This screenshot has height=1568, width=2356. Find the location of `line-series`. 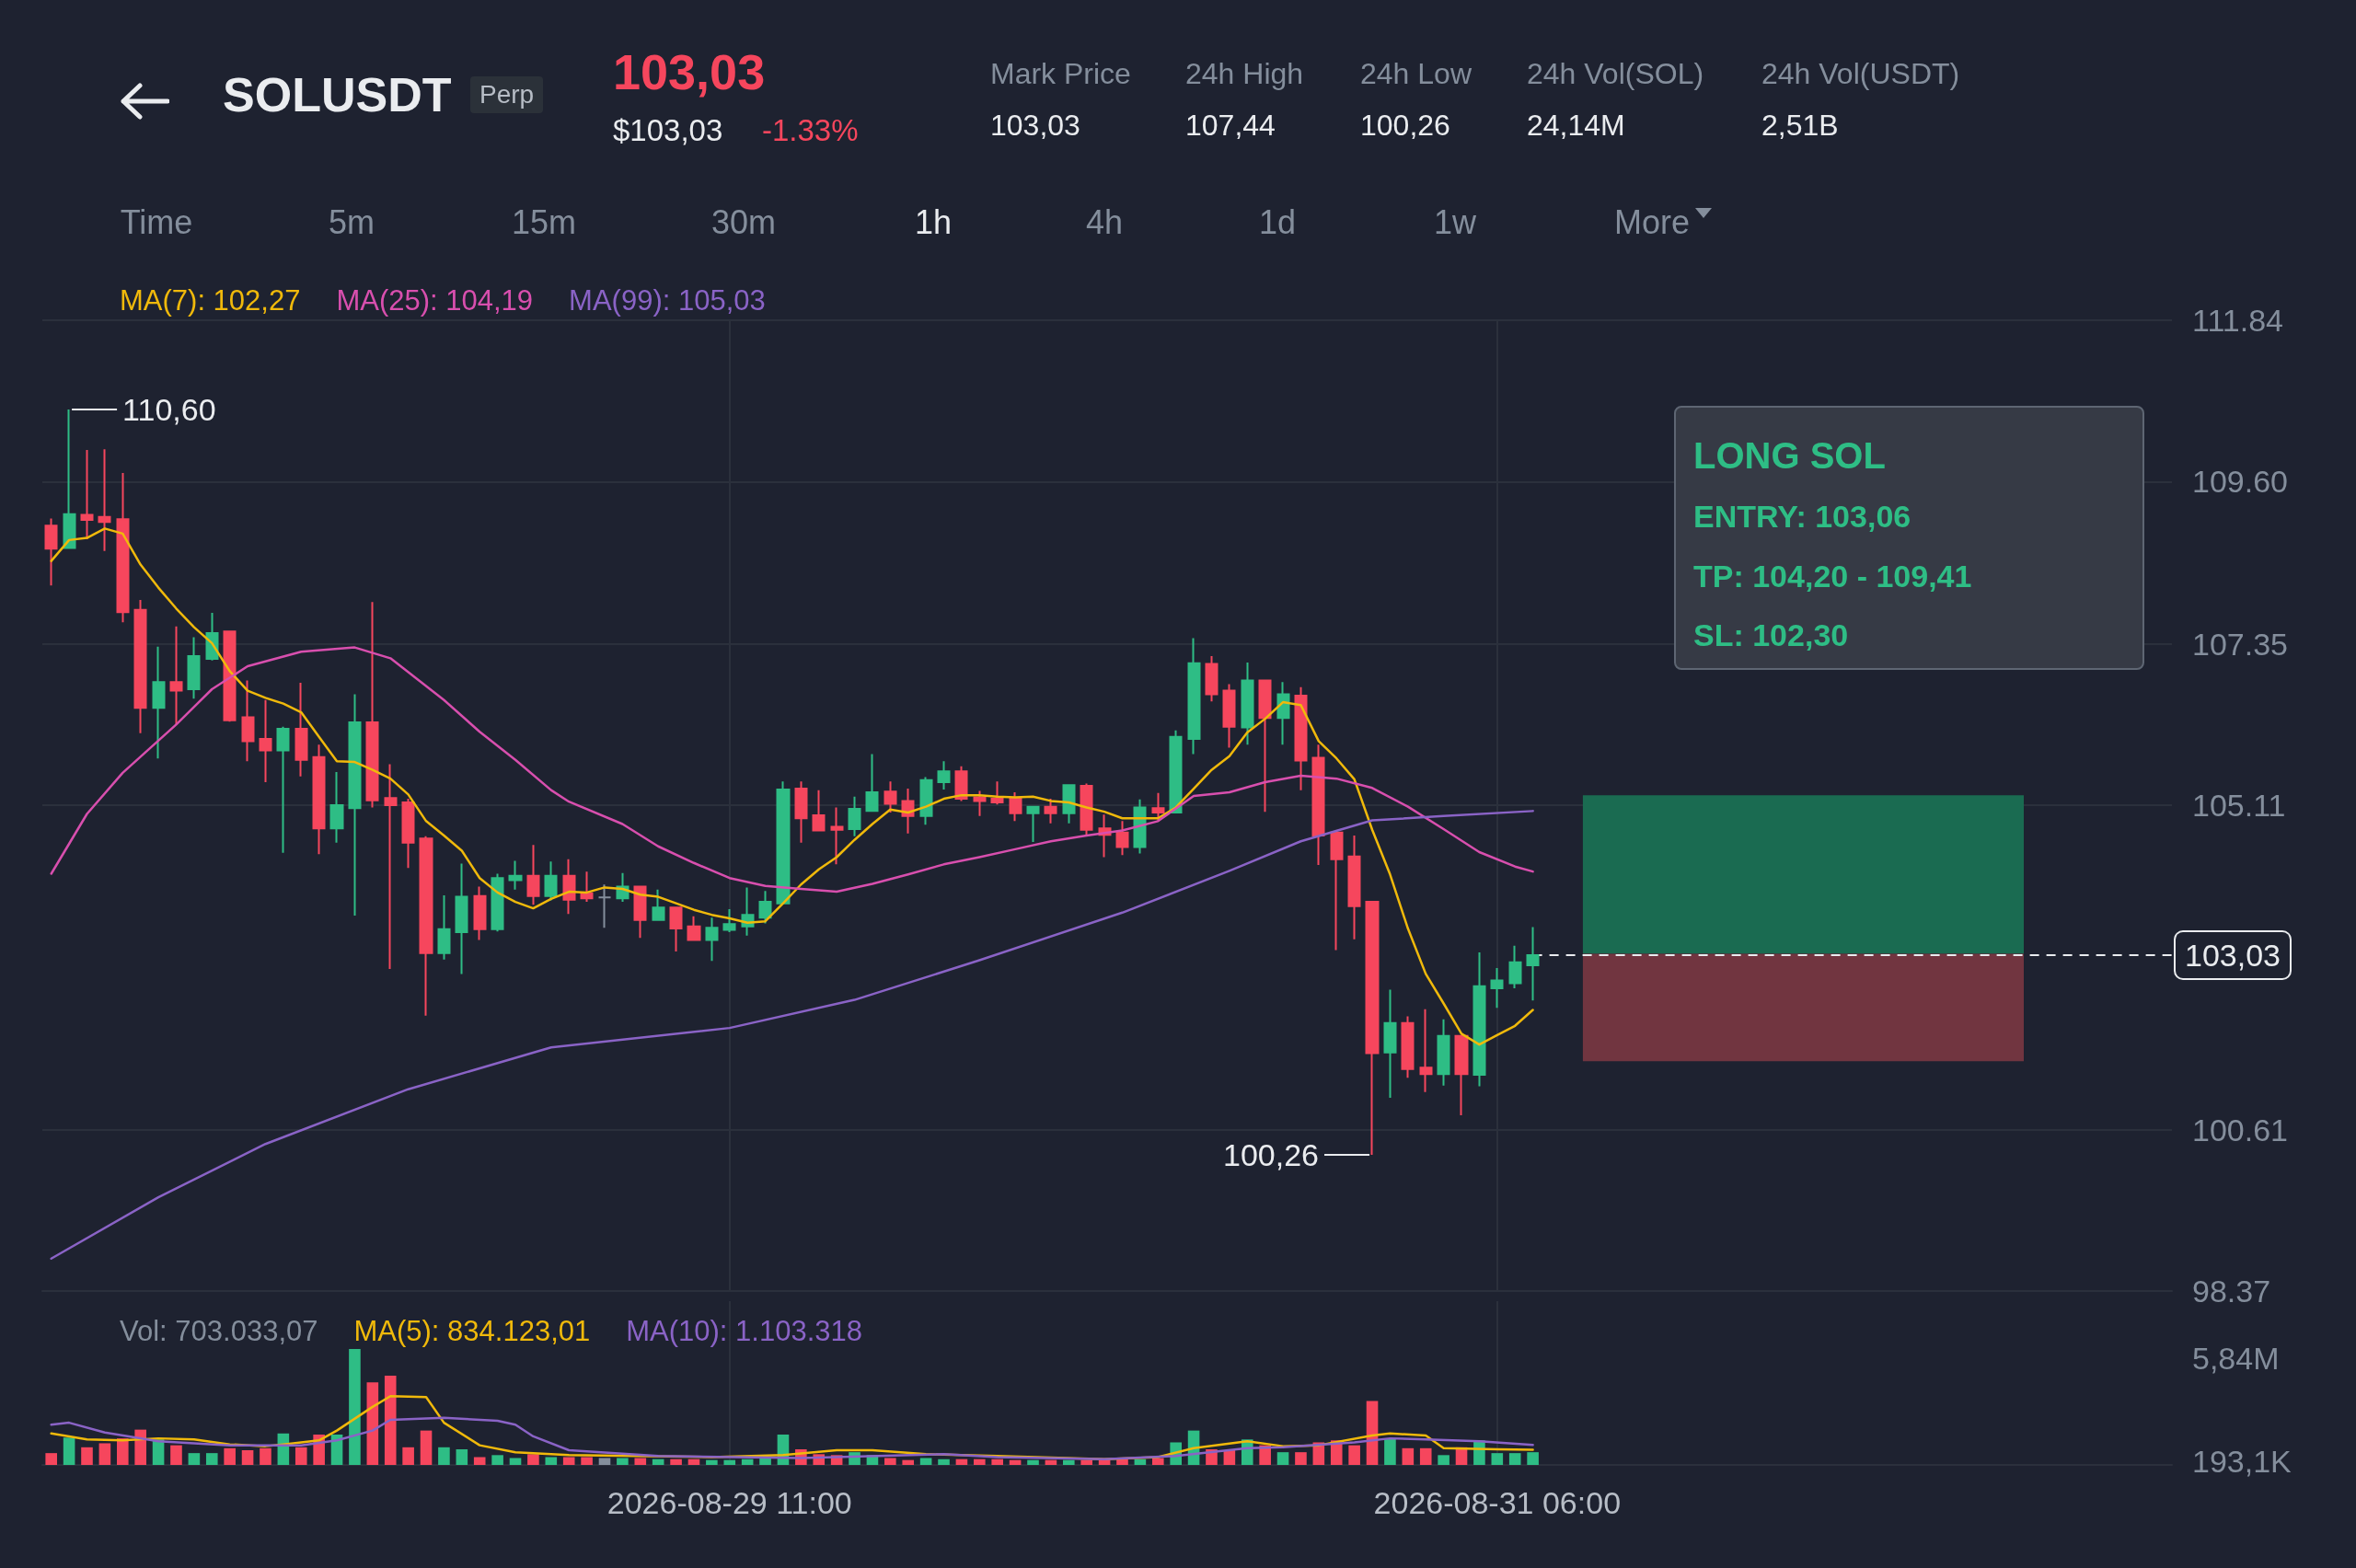

line-series is located at coordinates (792, 1438).